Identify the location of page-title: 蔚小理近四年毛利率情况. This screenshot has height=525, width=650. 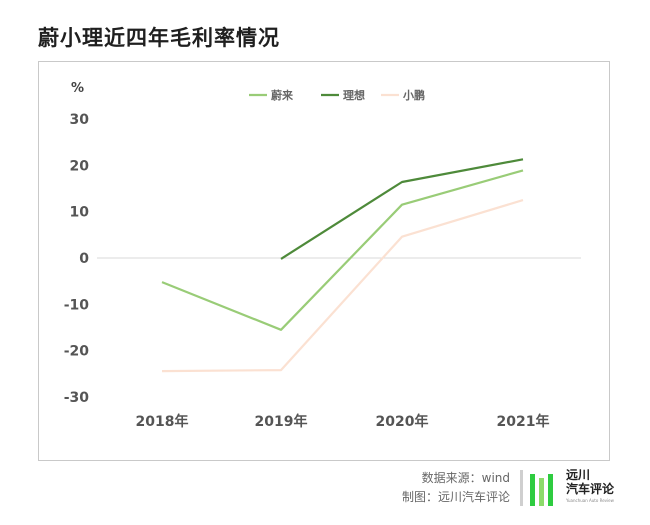
(159, 38).